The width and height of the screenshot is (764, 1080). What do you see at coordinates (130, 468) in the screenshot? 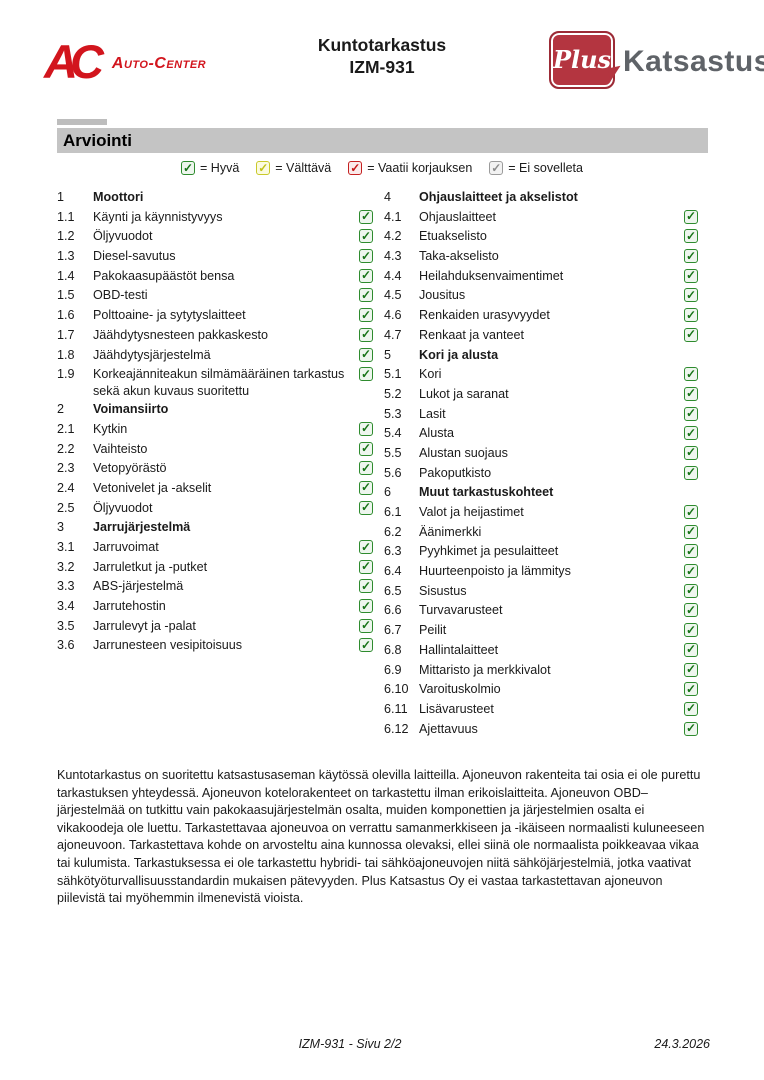
I see `item-label: Vetopyörästö` at bounding box center [130, 468].